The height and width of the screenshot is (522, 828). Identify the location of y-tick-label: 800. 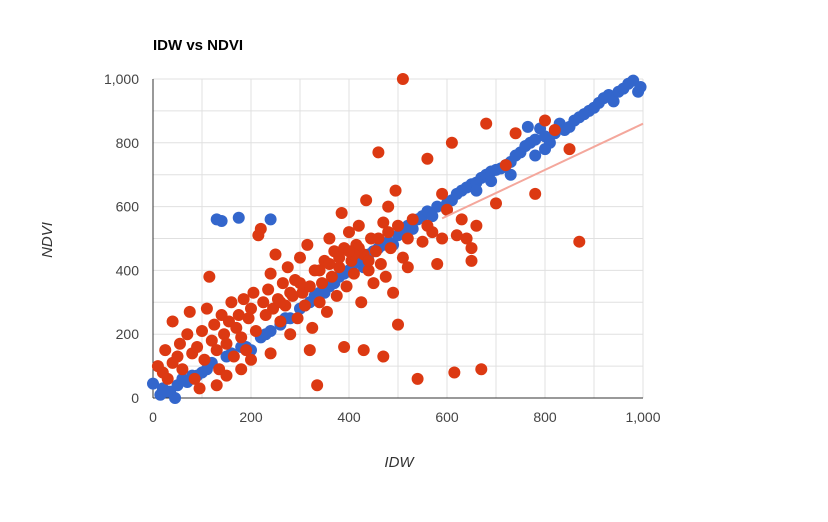
(128, 143).